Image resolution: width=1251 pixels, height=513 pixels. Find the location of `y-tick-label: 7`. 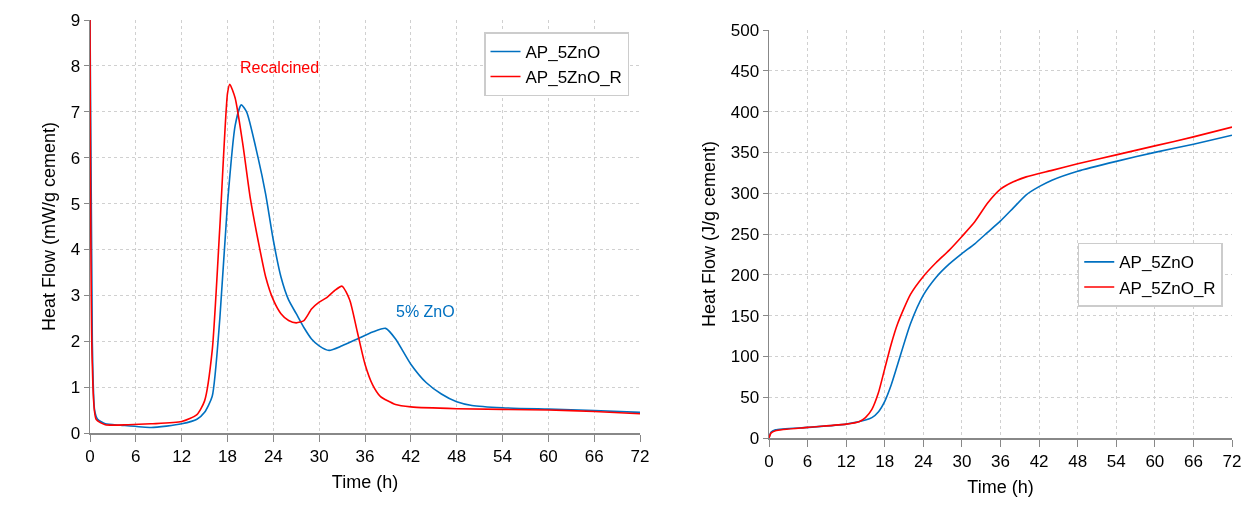

y-tick-label: 7 is located at coordinates (75, 112).